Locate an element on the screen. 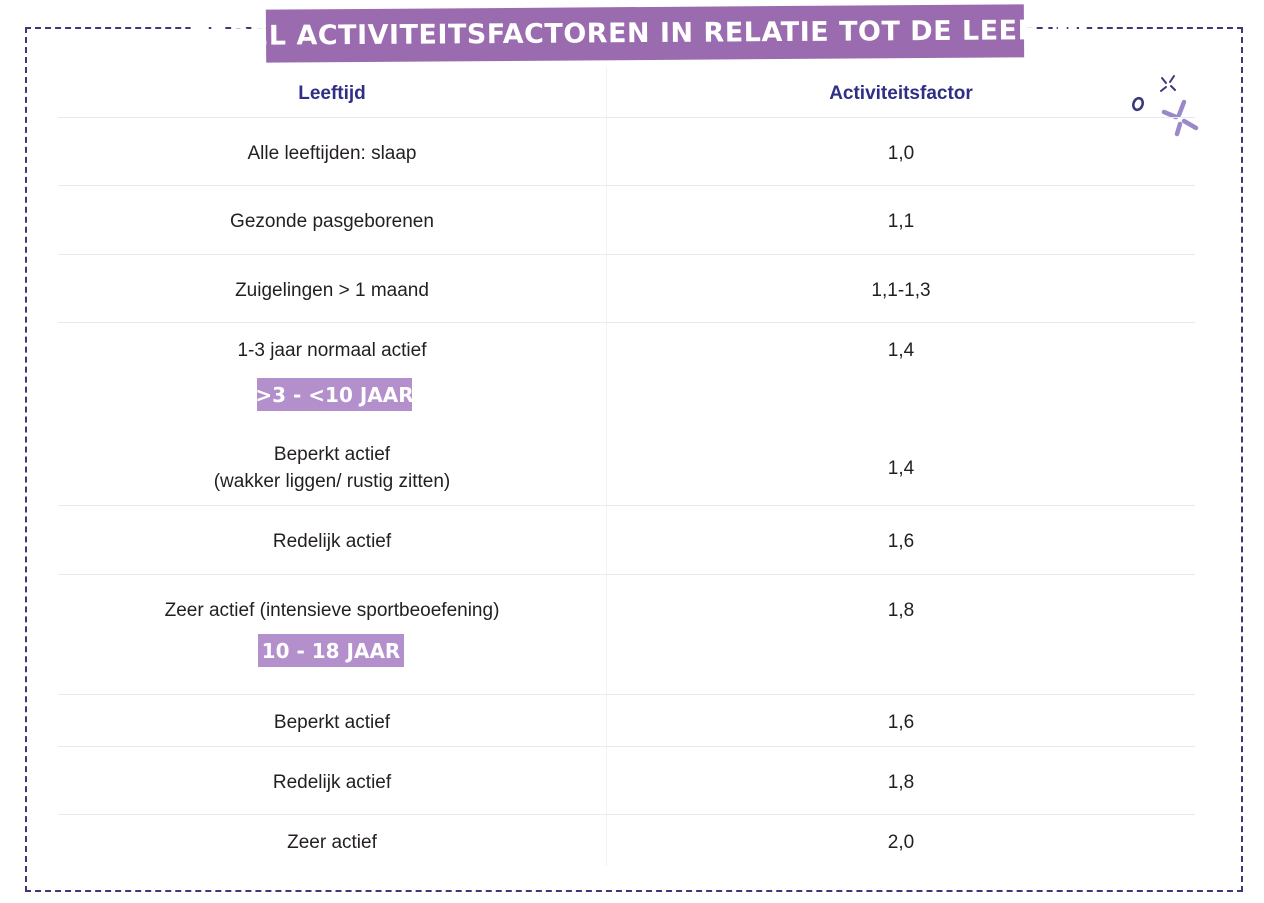 The height and width of the screenshot is (903, 1264). table-row-age: Zeer actief is located at coordinates (332, 842).